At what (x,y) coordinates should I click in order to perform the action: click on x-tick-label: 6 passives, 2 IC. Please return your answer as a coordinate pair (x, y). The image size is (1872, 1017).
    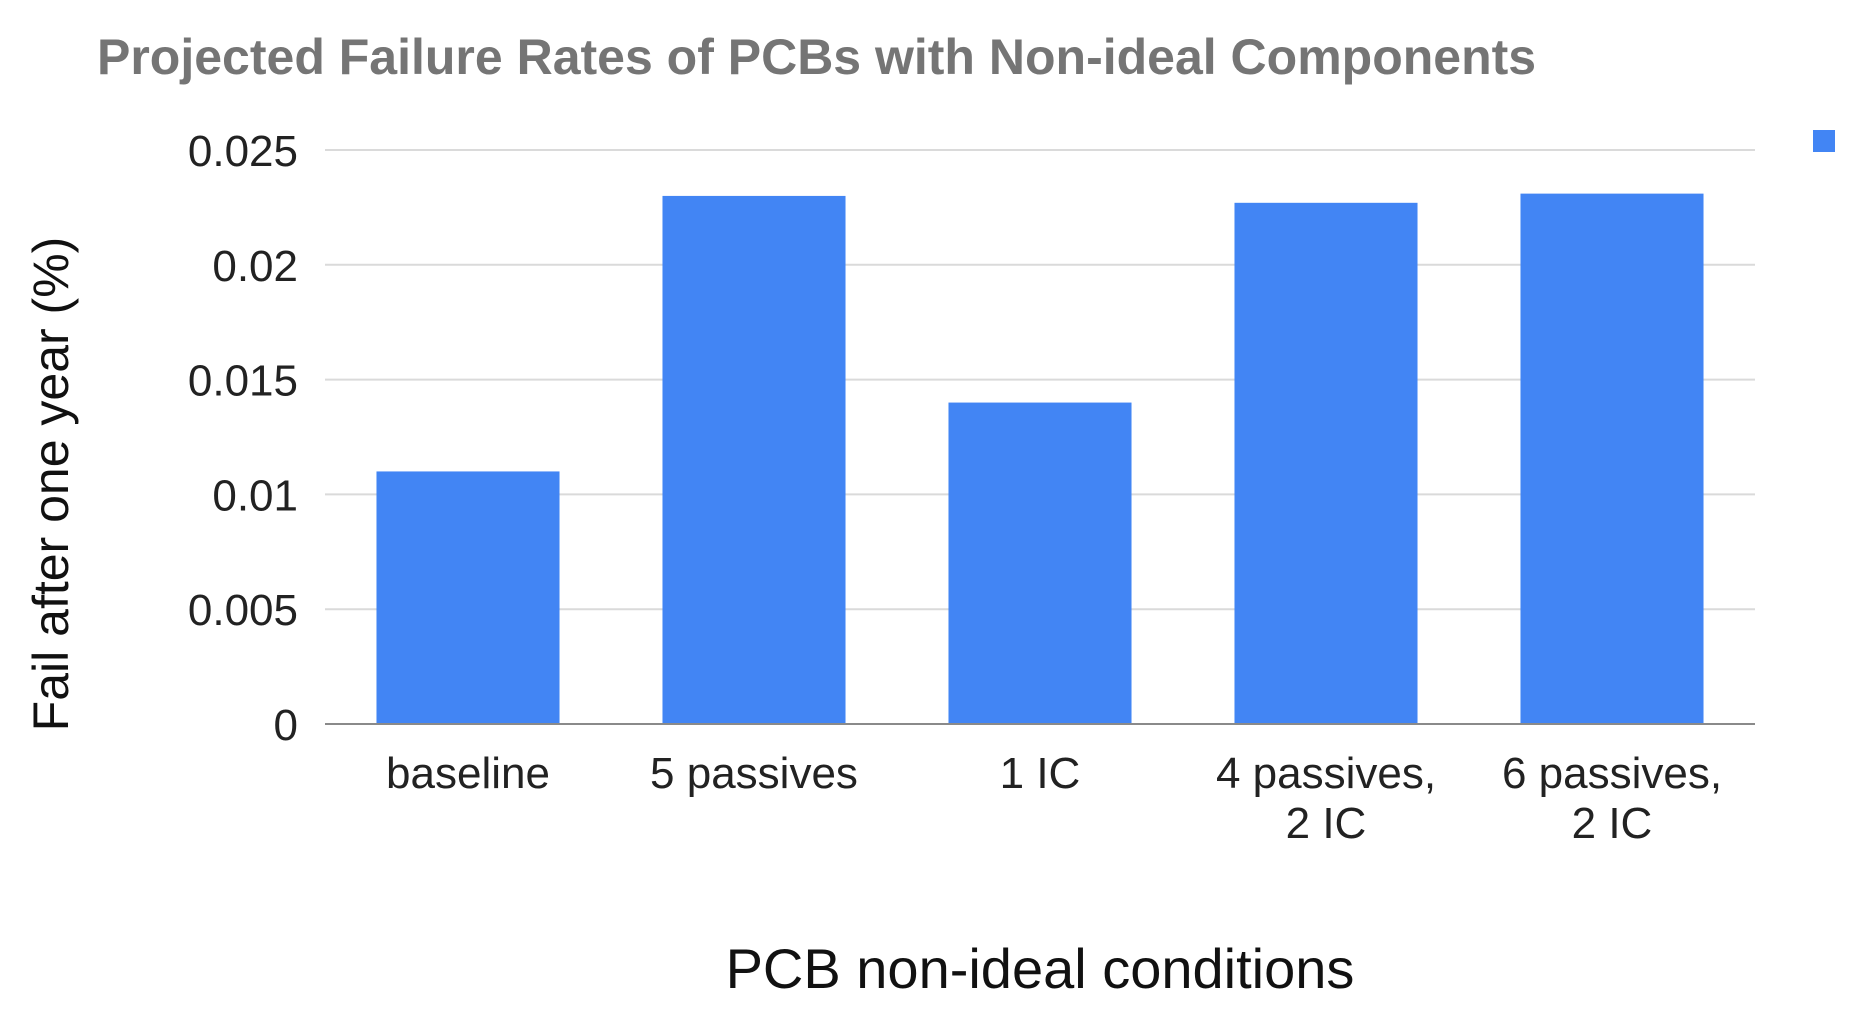
    Looking at the image, I should click on (1612, 798).